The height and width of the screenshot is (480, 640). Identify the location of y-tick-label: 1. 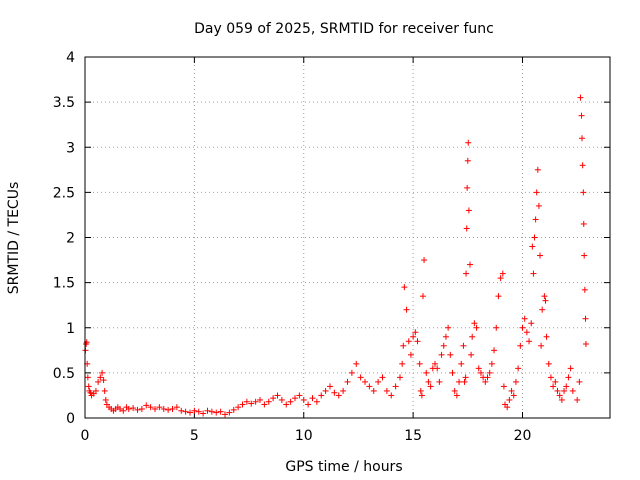
(70, 329).